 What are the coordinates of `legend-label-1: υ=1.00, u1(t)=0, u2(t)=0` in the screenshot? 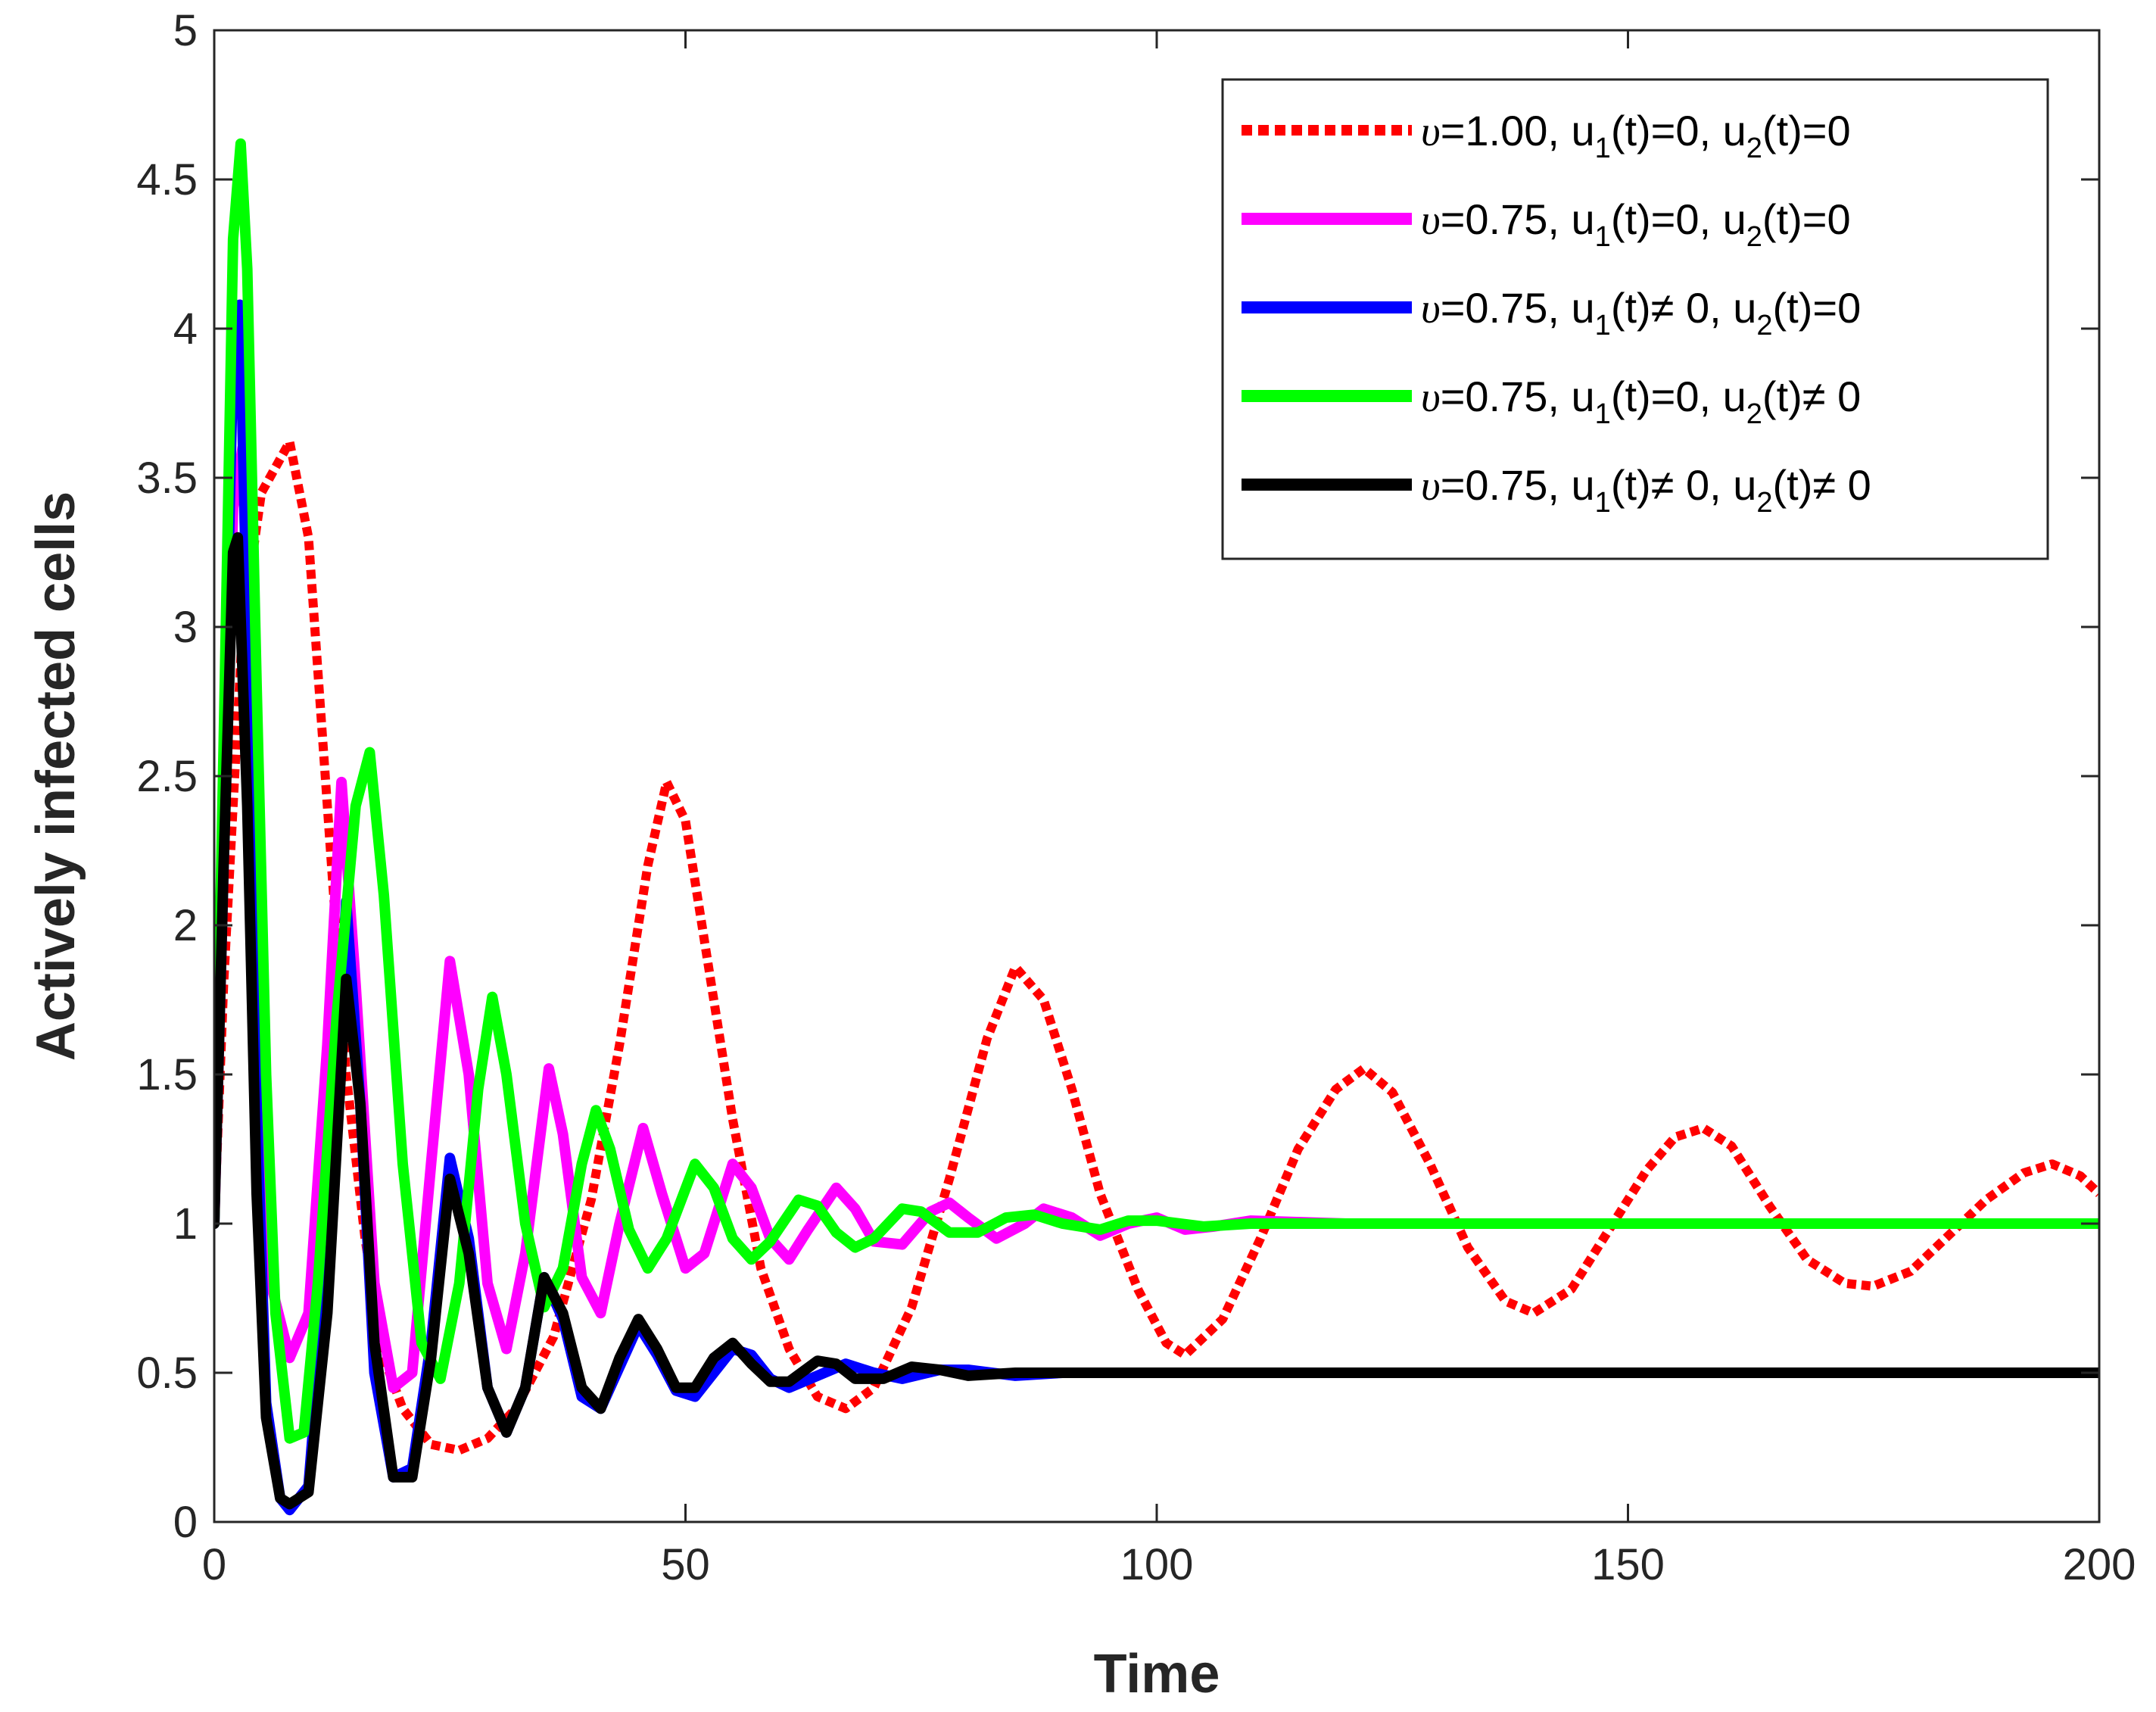 It's located at (1636, 135).